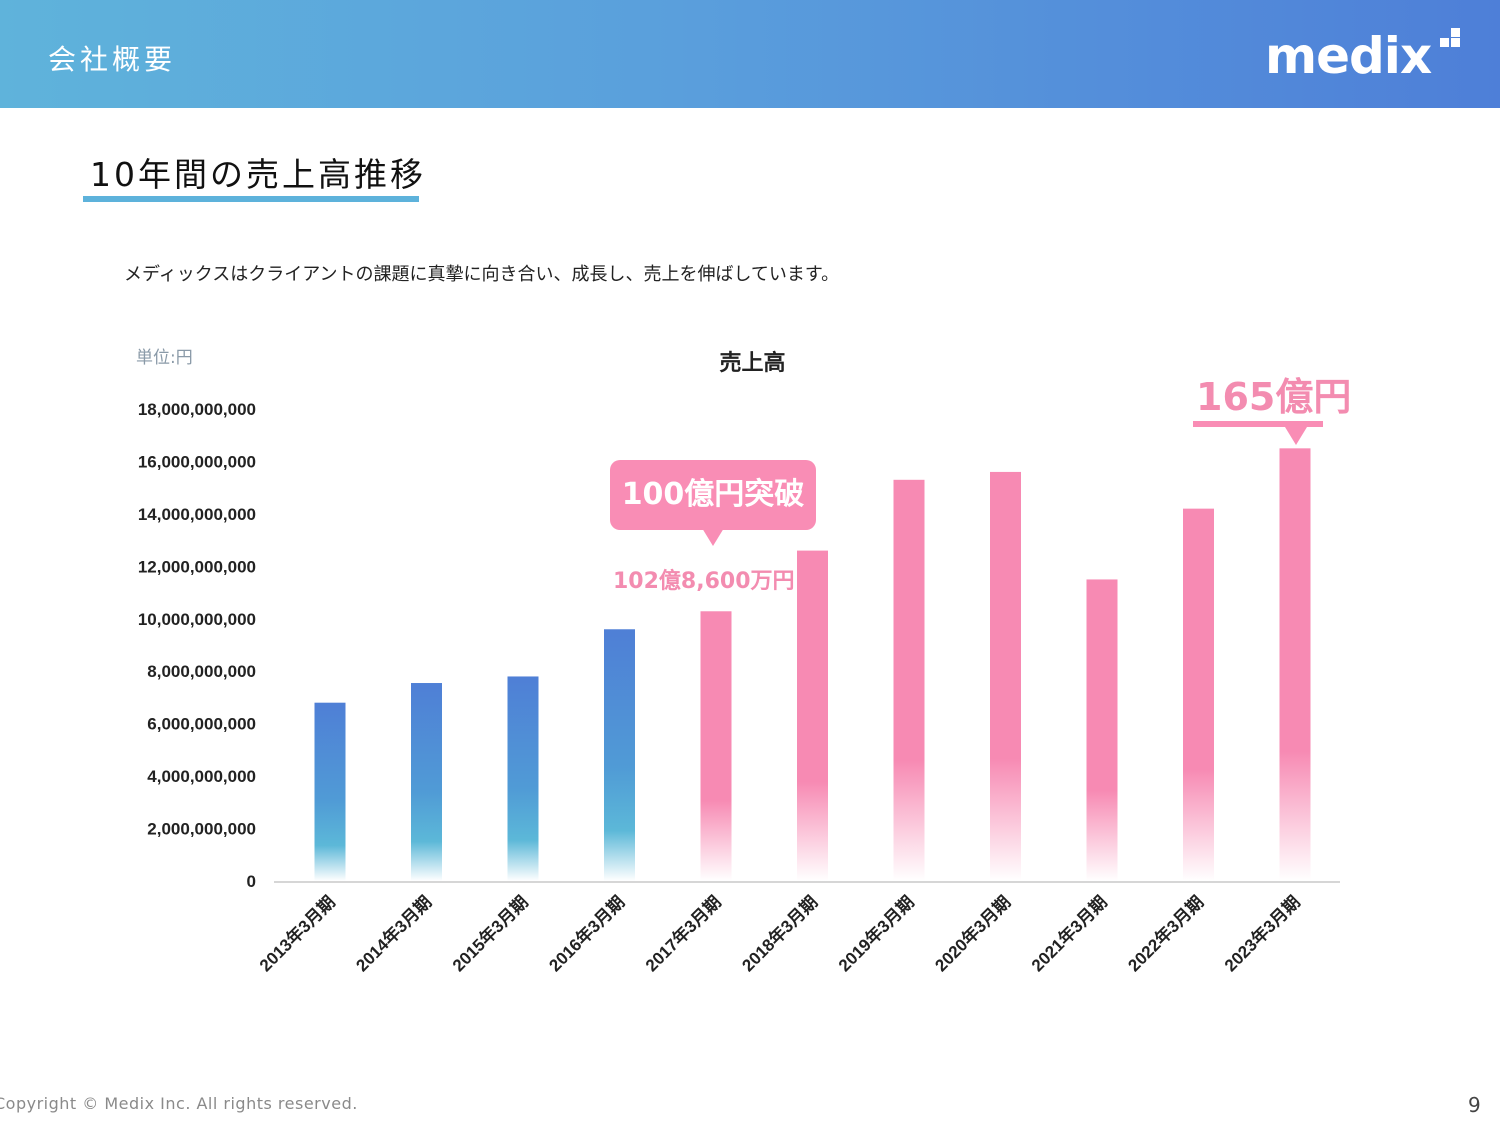 This screenshot has width=1500, height=1125. What do you see at coordinates (1005, 676) in the screenshot?
I see `bar-2020年3月期` at bounding box center [1005, 676].